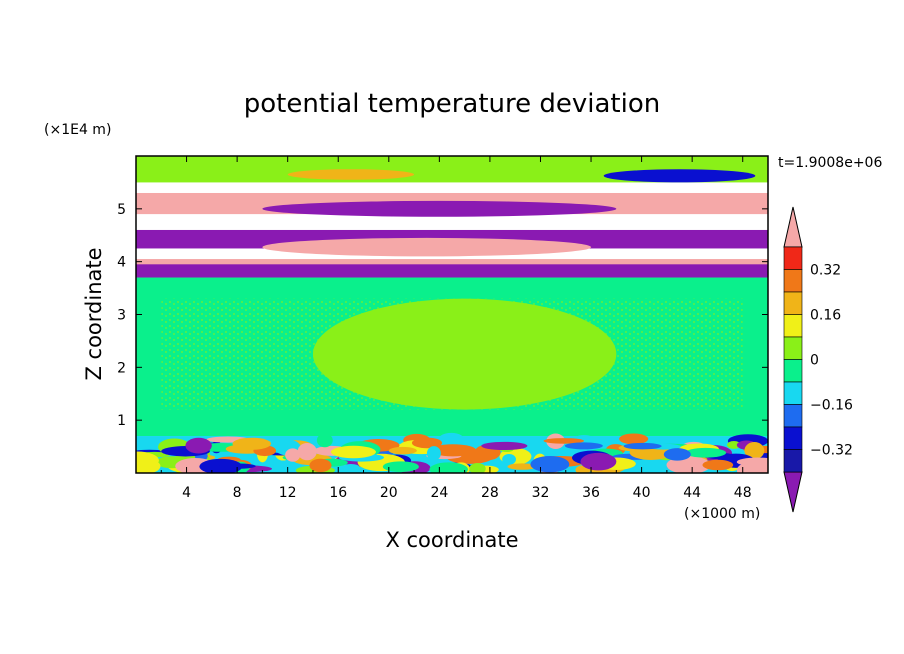 This screenshot has width=904, height=654. I want to click on x-tick-label: 36, so click(591, 493).